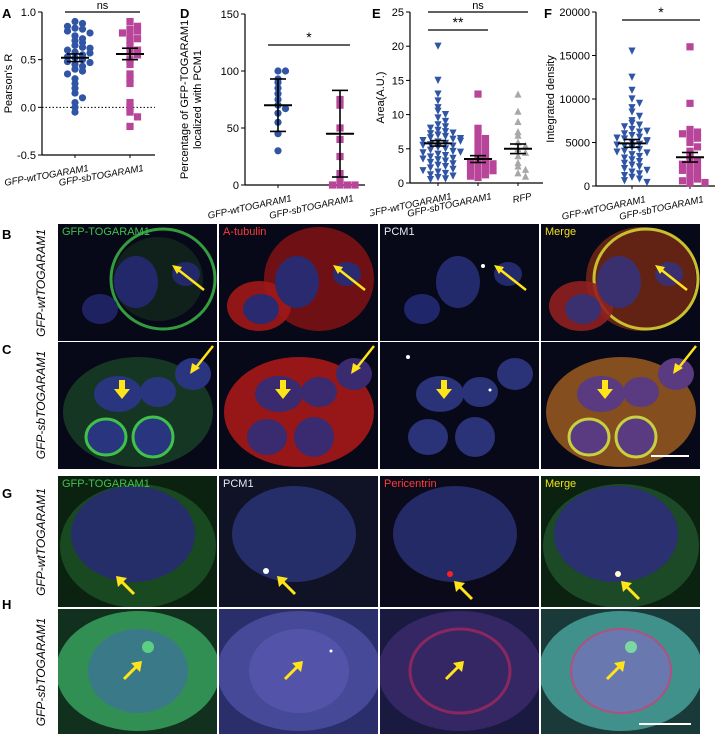 The width and height of the screenshot is (726, 737). I want to click on micrograph-B-tubulin: A-tubulin, so click(298, 282).